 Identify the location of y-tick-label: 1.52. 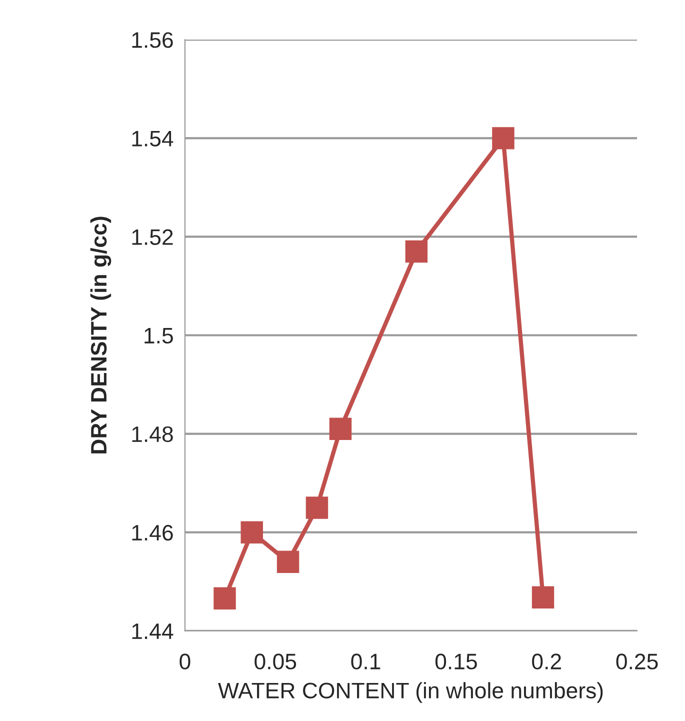
(152, 237).